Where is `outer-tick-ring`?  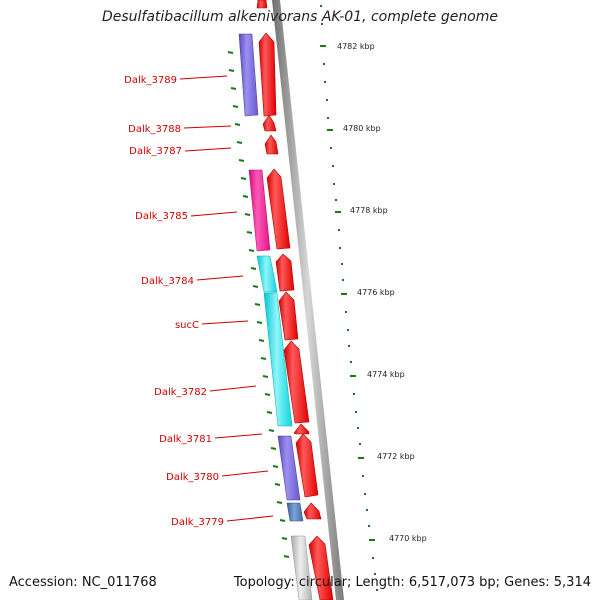 outer-tick-ring is located at coordinates (349, 298).